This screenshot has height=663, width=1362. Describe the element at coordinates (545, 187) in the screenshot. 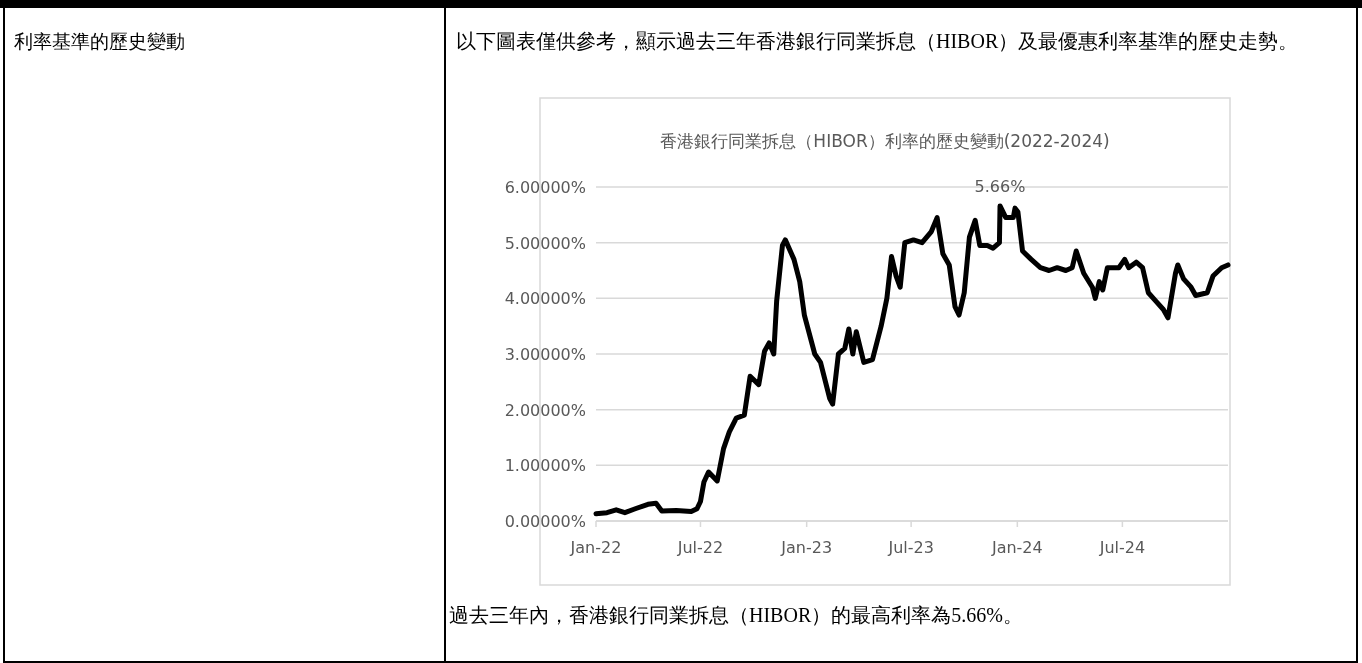

I see `y-tick-label: 6.00000%` at that location.